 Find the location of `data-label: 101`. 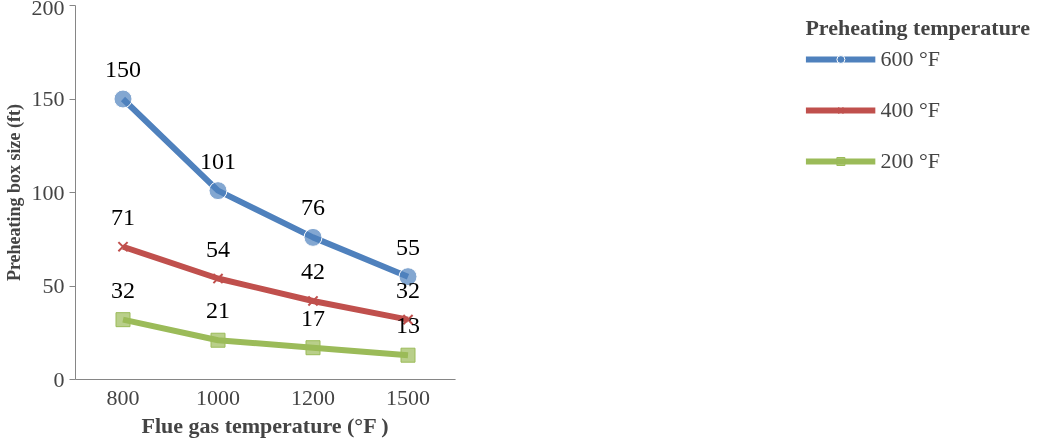

data-label: 101 is located at coordinates (218, 160).